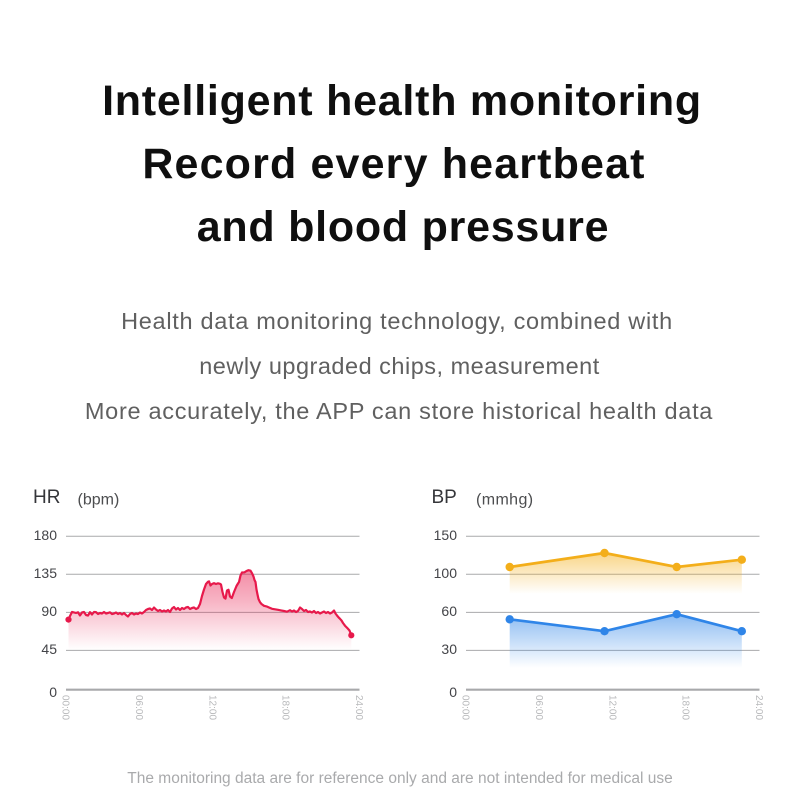 The image size is (800, 800). What do you see at coordinates (446, 573) in the screenshot?
I see `svg-text: 100` at bounding box center [446, 573].